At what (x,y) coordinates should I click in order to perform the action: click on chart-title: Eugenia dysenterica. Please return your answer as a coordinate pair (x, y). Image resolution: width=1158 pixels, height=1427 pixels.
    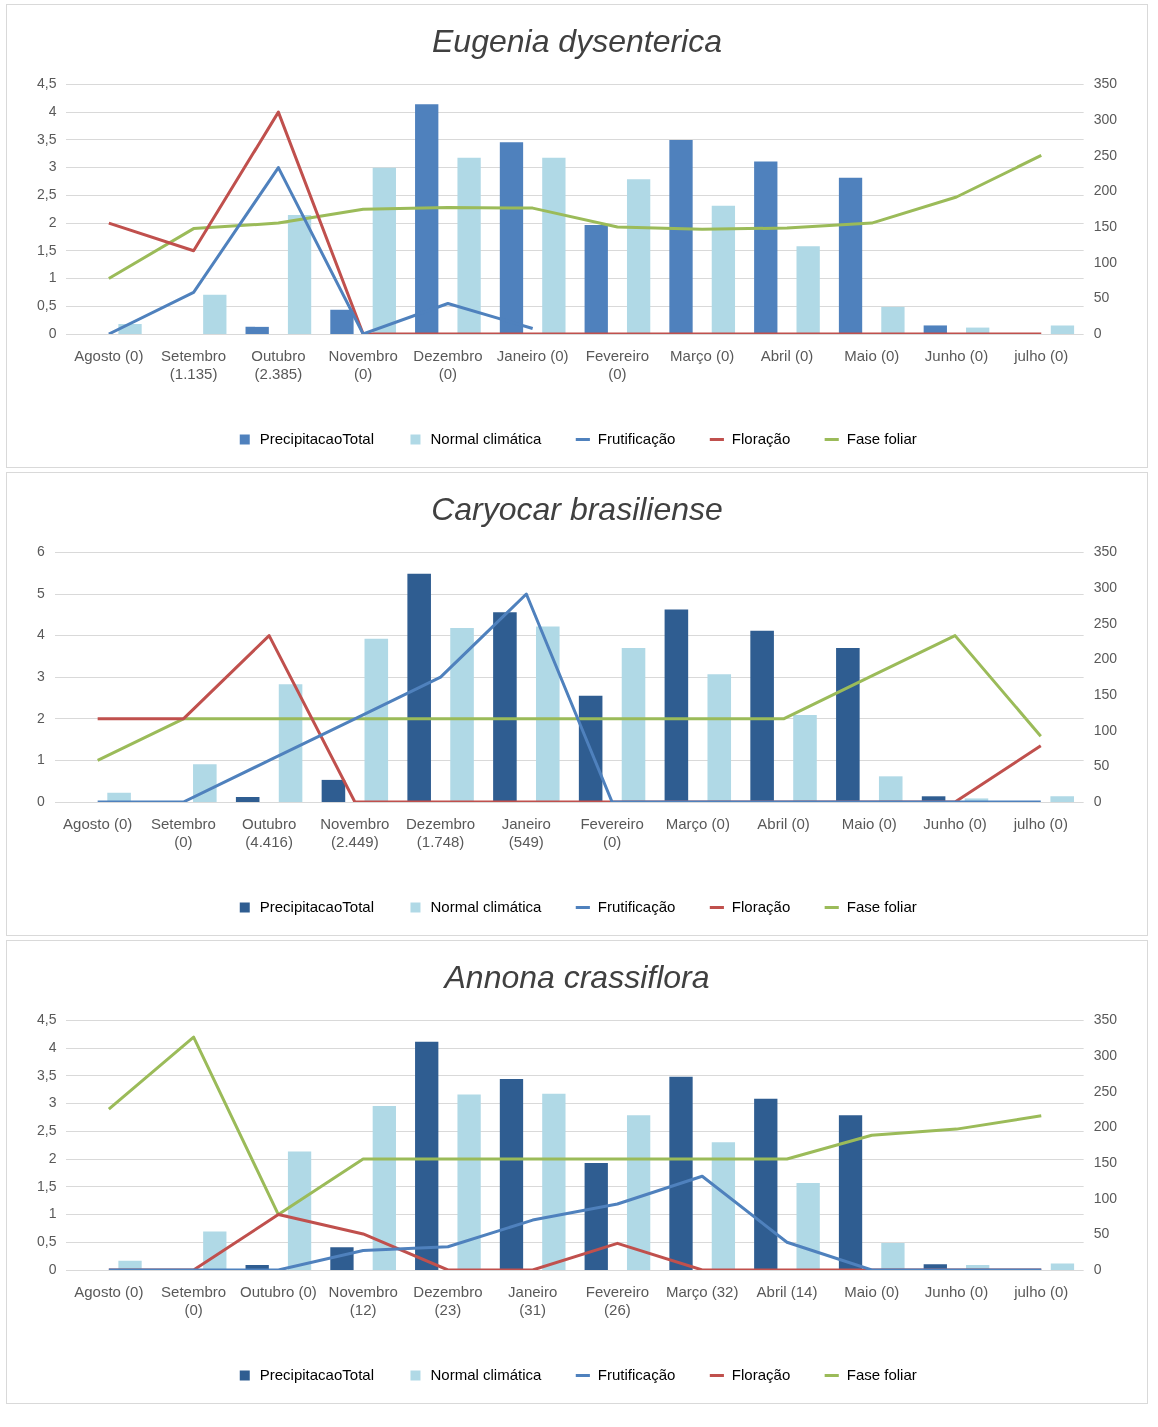
    Looking at the image, I should click on (577, 41).